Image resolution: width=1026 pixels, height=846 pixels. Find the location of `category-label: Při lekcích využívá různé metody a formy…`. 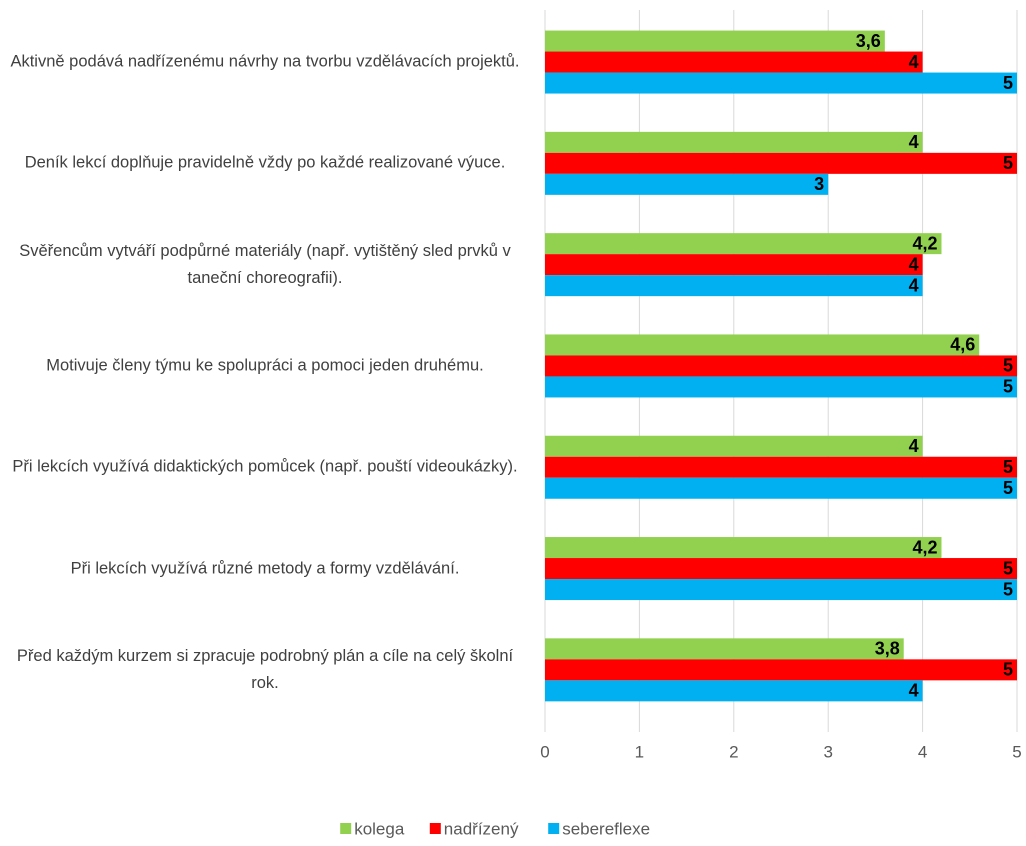

category-label: Při lekcích využívá různé metody a formy… is located at coordinates (265, 568).